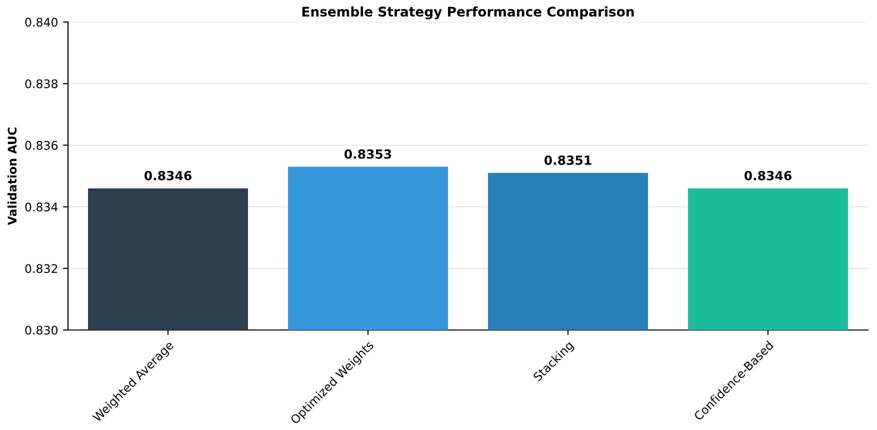 The width and height of the screenshot is (877, 430). I want to click on data-label: 0.8353, so click(368, 154).